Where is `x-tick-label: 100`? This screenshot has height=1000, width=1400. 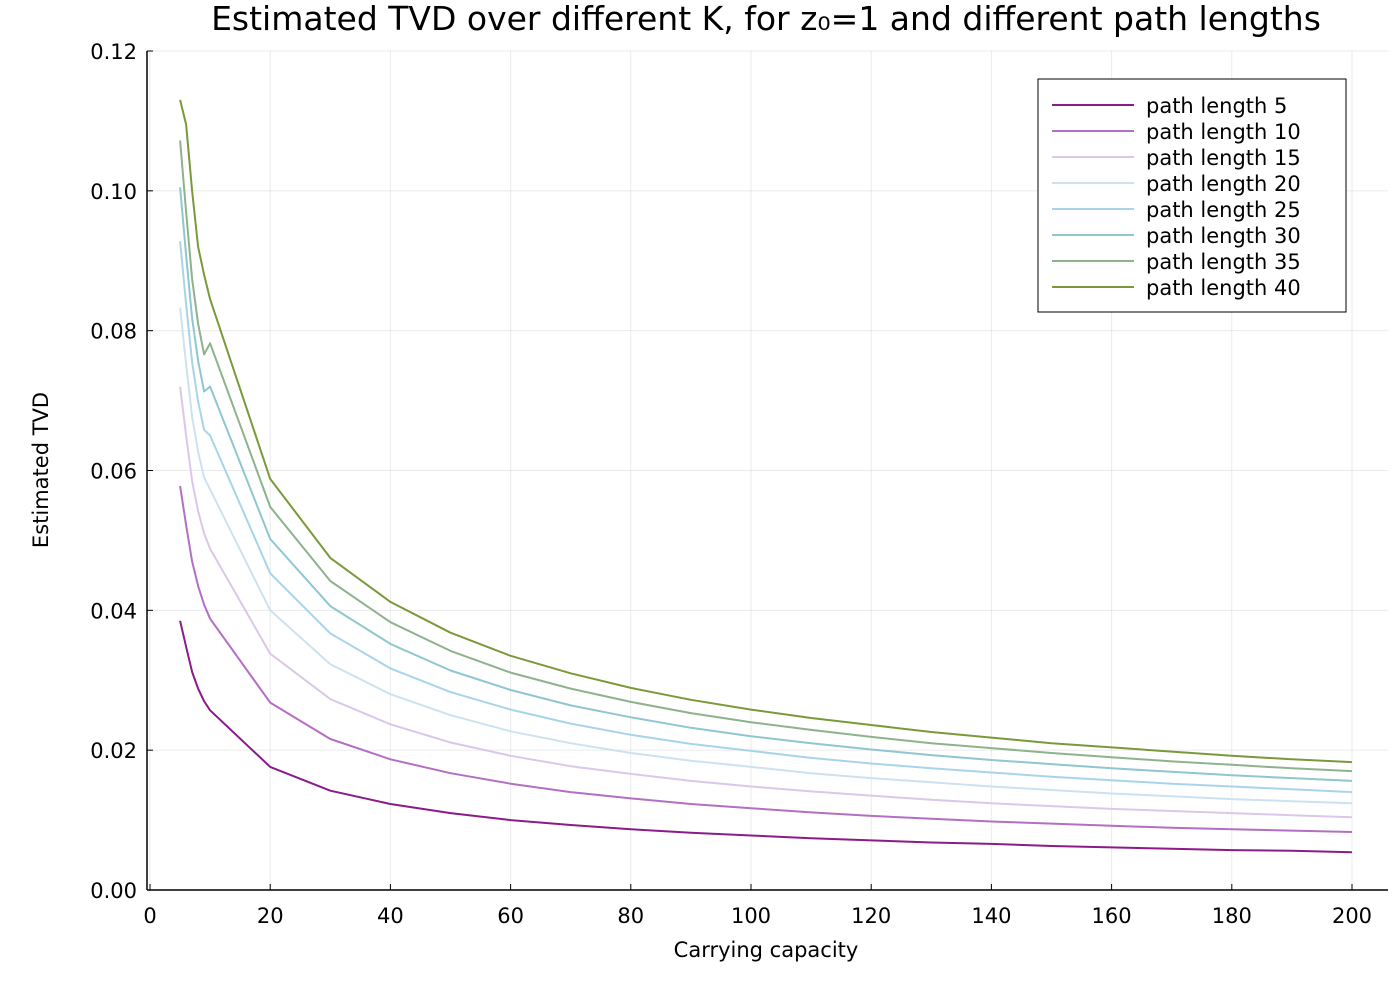
x-tick-label: 100 is located at coordinates (751, 916).